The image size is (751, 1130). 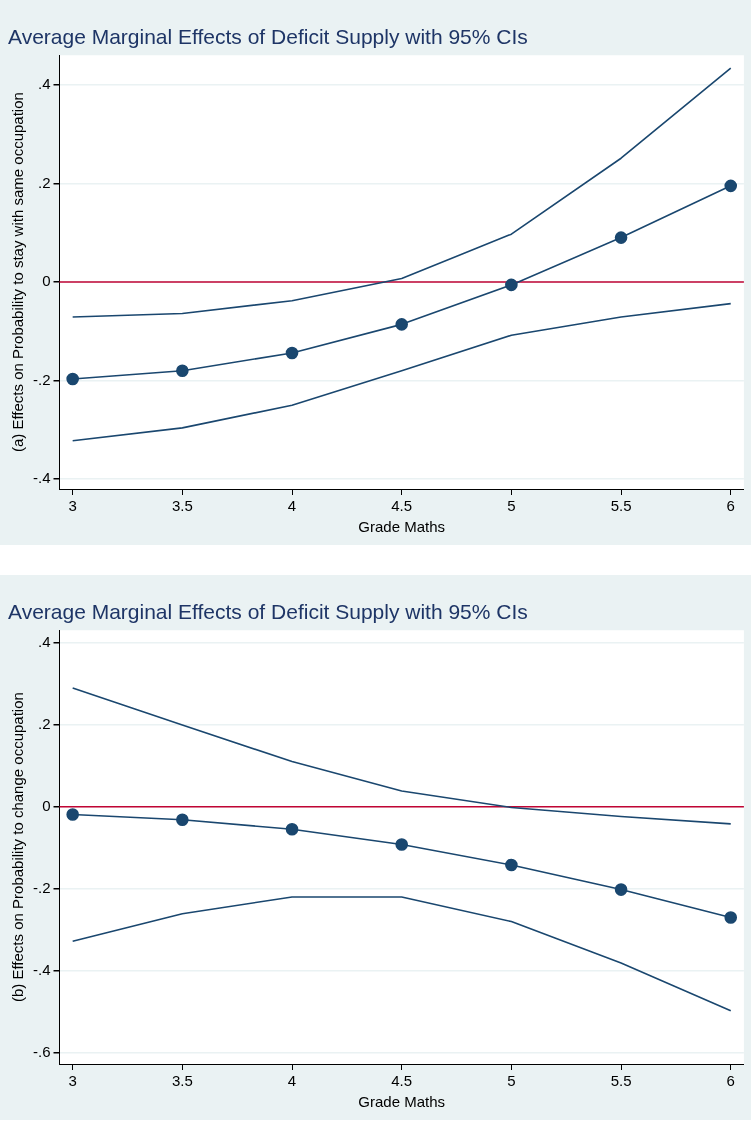 What do you see at coordinates (18, 847) in the screenshot?
I see `y-axis-title: (b) Effects on Probability to change occupation` at bounding box center [18, 847].